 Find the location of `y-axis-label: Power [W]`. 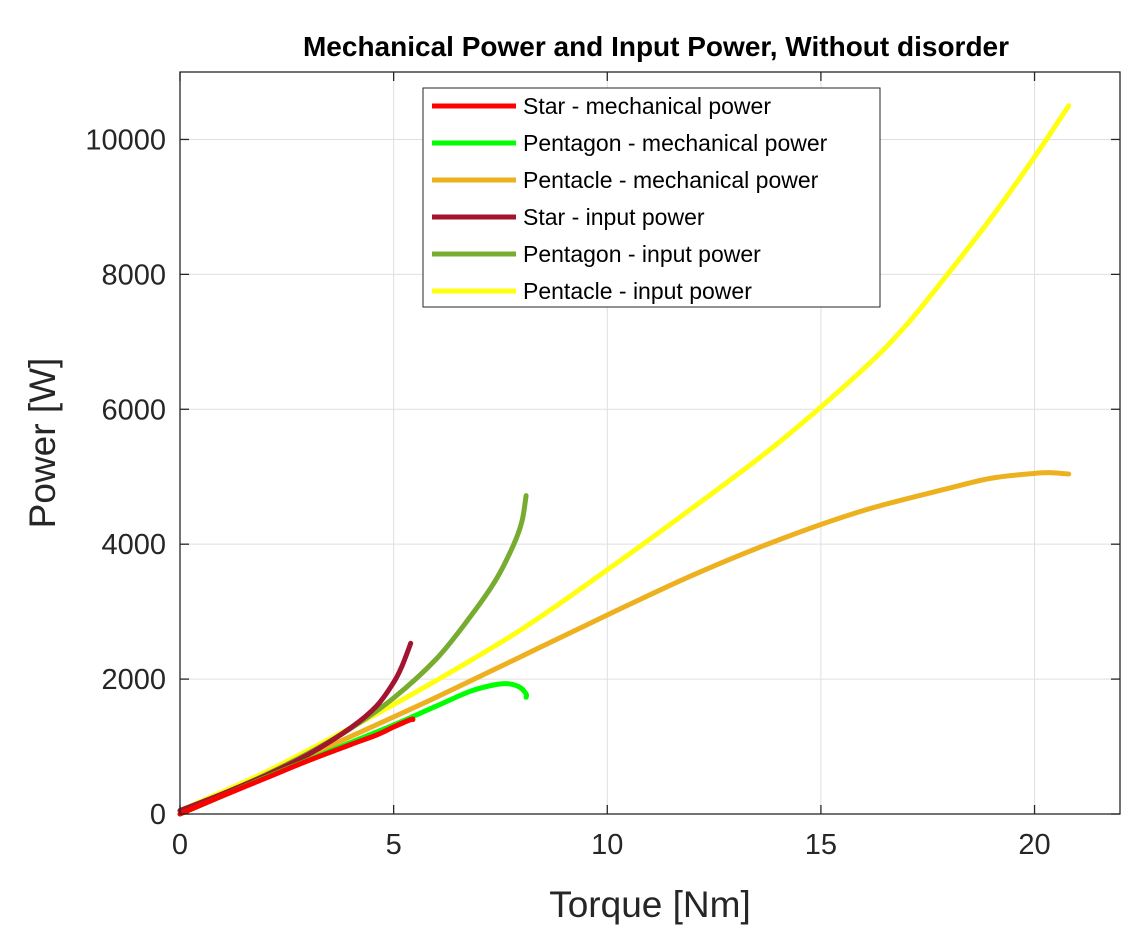

y-axis-label: Power [W] is located at coordinates (42, 443).